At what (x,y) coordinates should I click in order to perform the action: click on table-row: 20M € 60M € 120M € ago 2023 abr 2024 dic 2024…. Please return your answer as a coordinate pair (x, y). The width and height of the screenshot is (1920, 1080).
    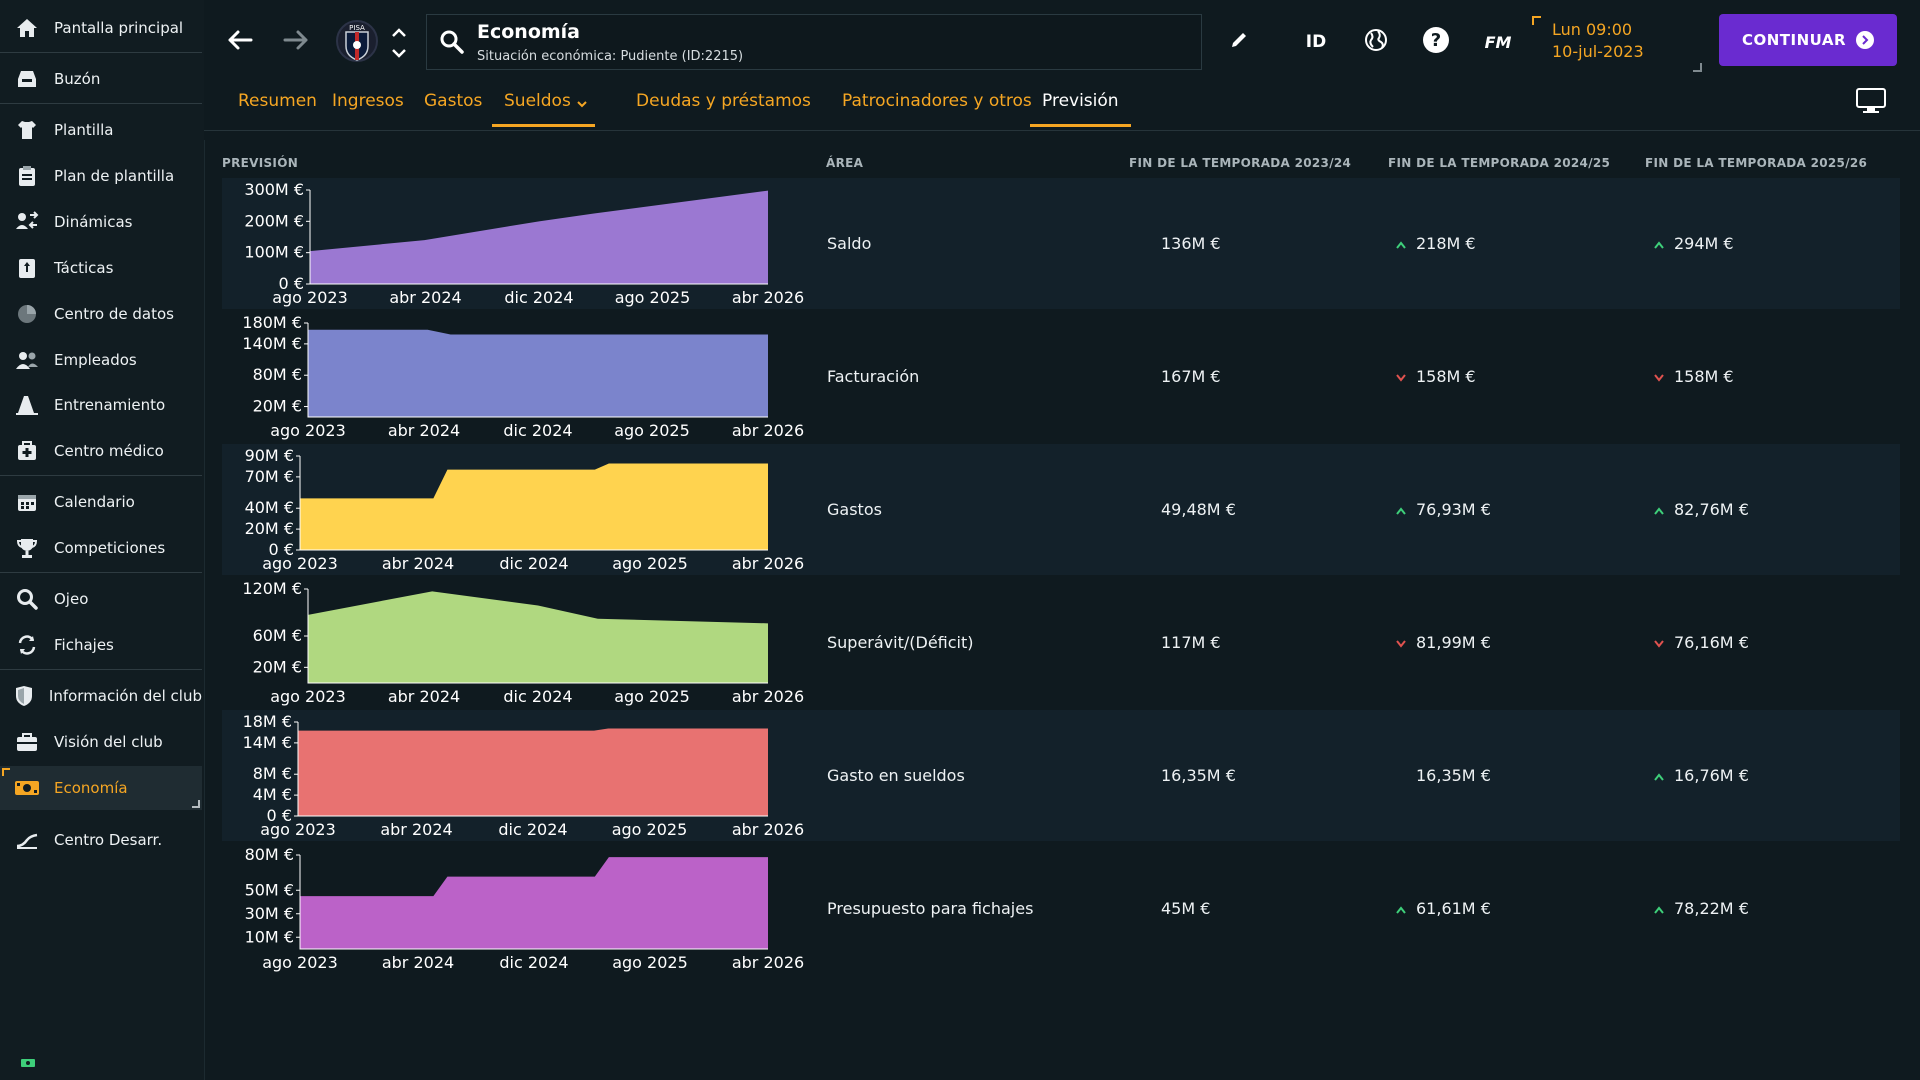
    Looking at the image, I should click on (1061, 642).